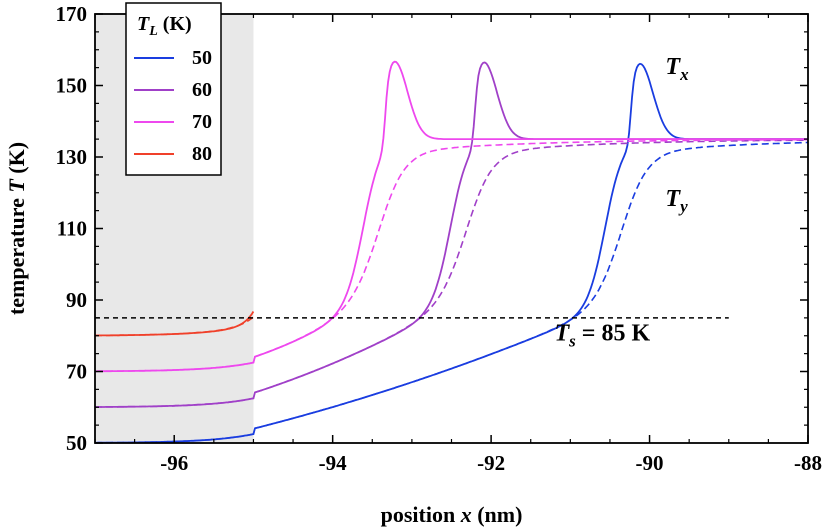 The width and height of the screenshot is (830, 528). Describe the element at coordinates (202, 90) in the screenshot. I see `legend-label-60: 60` at that location.